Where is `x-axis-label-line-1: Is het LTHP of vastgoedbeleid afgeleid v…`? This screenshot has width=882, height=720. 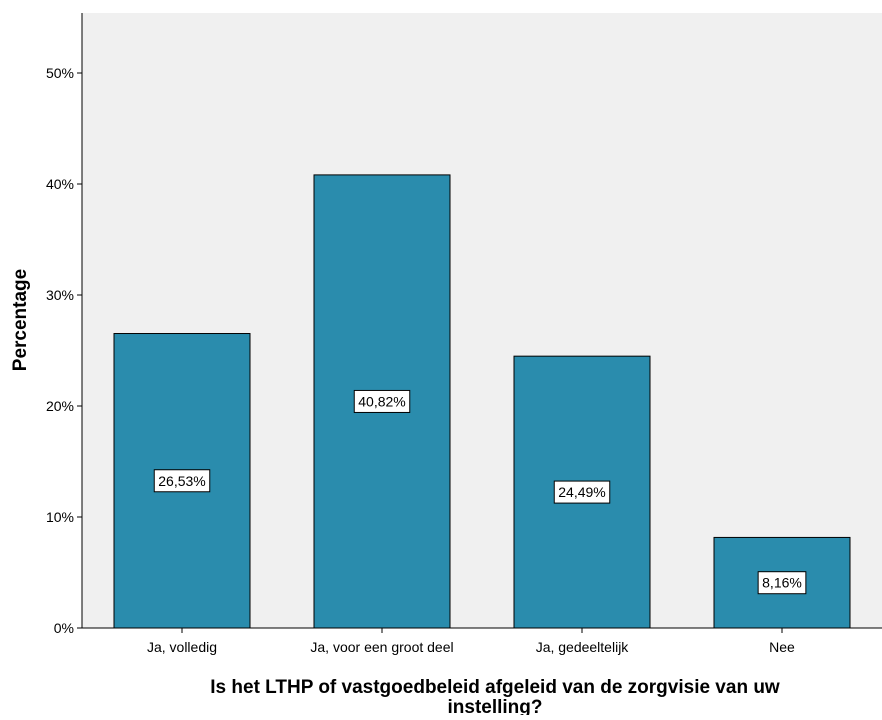
x-axis-label-line-1: Is het LTHP of vastgoedbeleid afgeleid v… is located at coordinates (495, 687).